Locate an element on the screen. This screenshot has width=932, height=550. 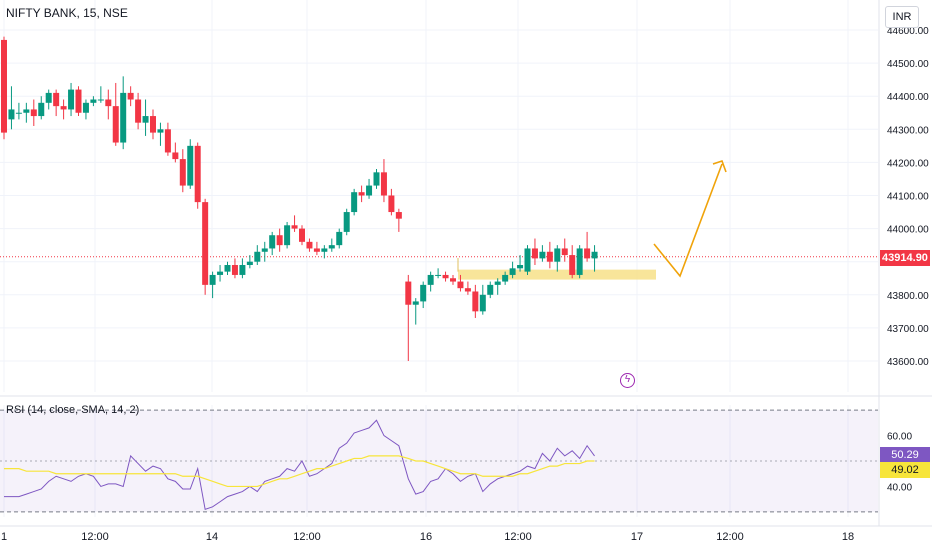
rsi-line is located at coordinates (299, 465).